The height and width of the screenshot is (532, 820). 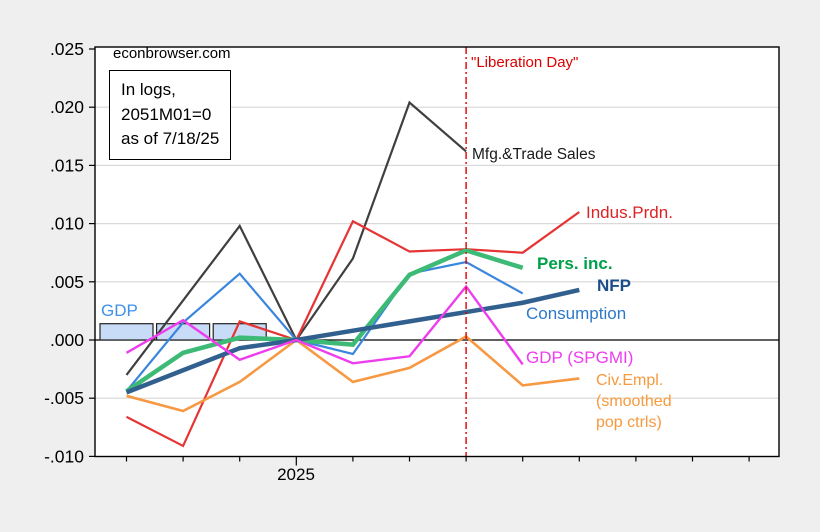 What do you see at coordinates (296, 474) in the screenshot?
I see `x-axis-year-label: 2025` at bounding box center [296, 474].